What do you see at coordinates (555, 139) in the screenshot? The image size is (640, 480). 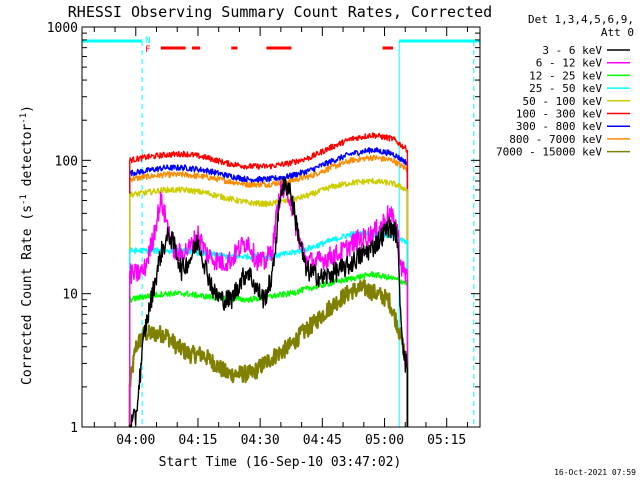 I see `legend-label-7: 800 - 7000 keV` at bounding box center [555, 139].